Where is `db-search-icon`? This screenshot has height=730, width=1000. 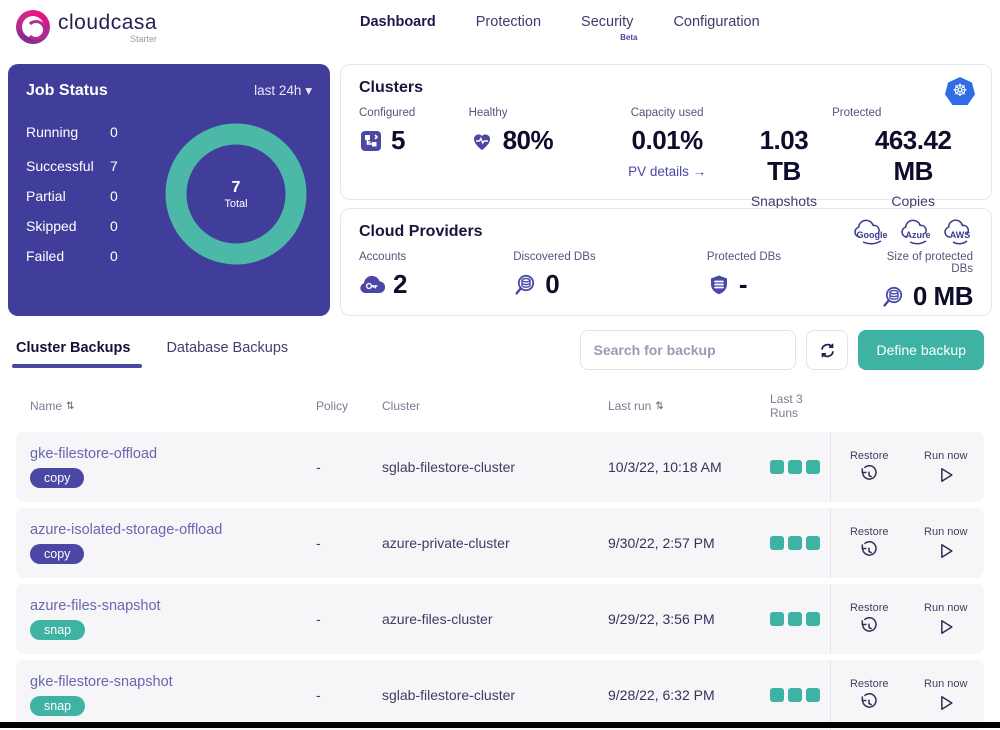
db-search-icon is located at coordinates (892, 296).